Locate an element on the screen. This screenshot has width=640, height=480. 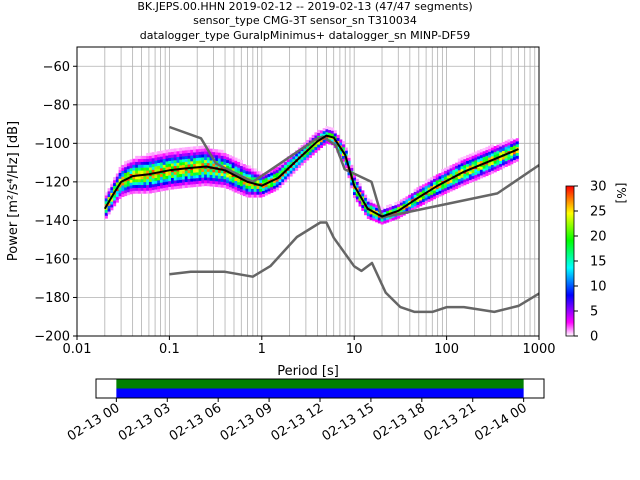
curve-mode is located at coordinates (311, 176).